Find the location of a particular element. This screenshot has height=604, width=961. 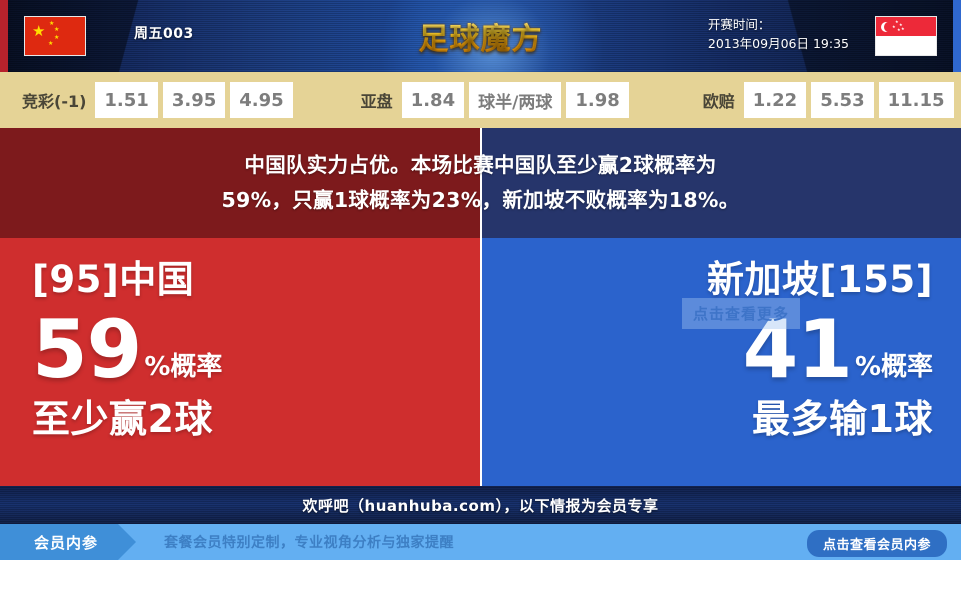

summary-divider is located at coordinates (481, 183).